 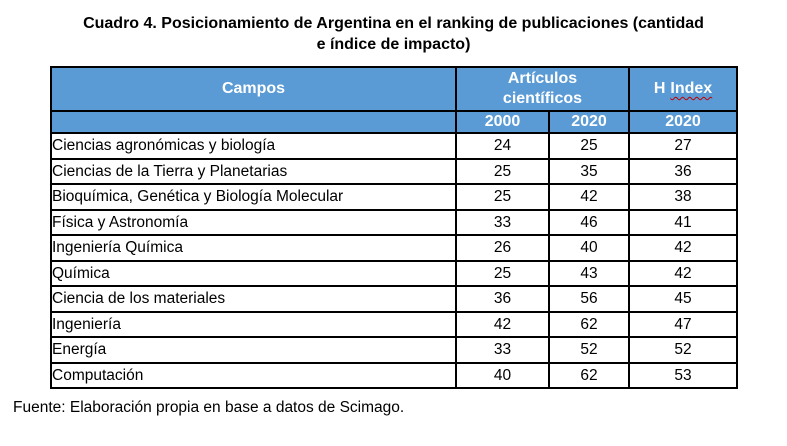 I want to click on header-articulos-label: Artículos científicos, so click(x=542, y=88).